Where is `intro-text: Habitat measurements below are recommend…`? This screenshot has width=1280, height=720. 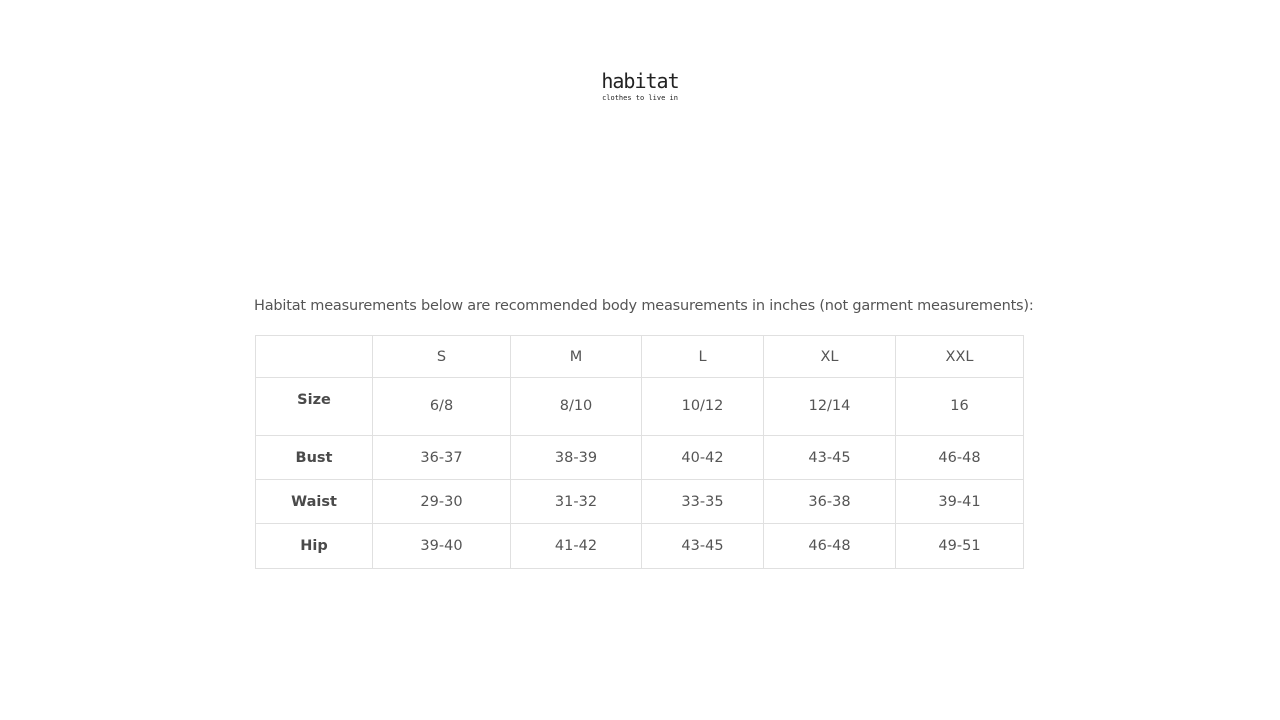 intro-text: Habitat measurements below are recommend… is located at coordinates (644, 306).